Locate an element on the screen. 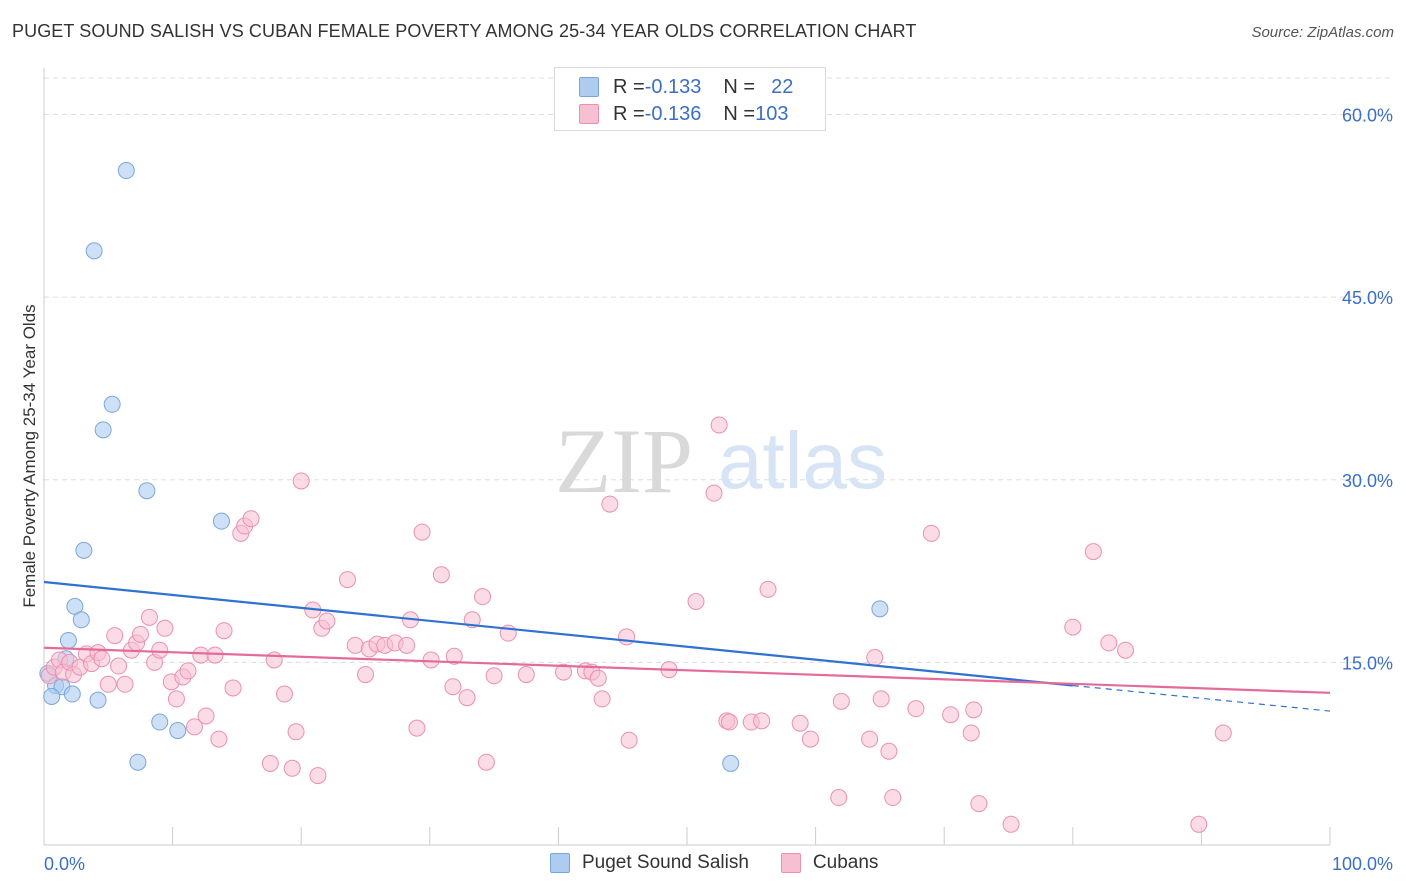 The width and height of the screenshot is (1406, 892). y-tick-label: 45.0% is located at coordinates (1367, 298).